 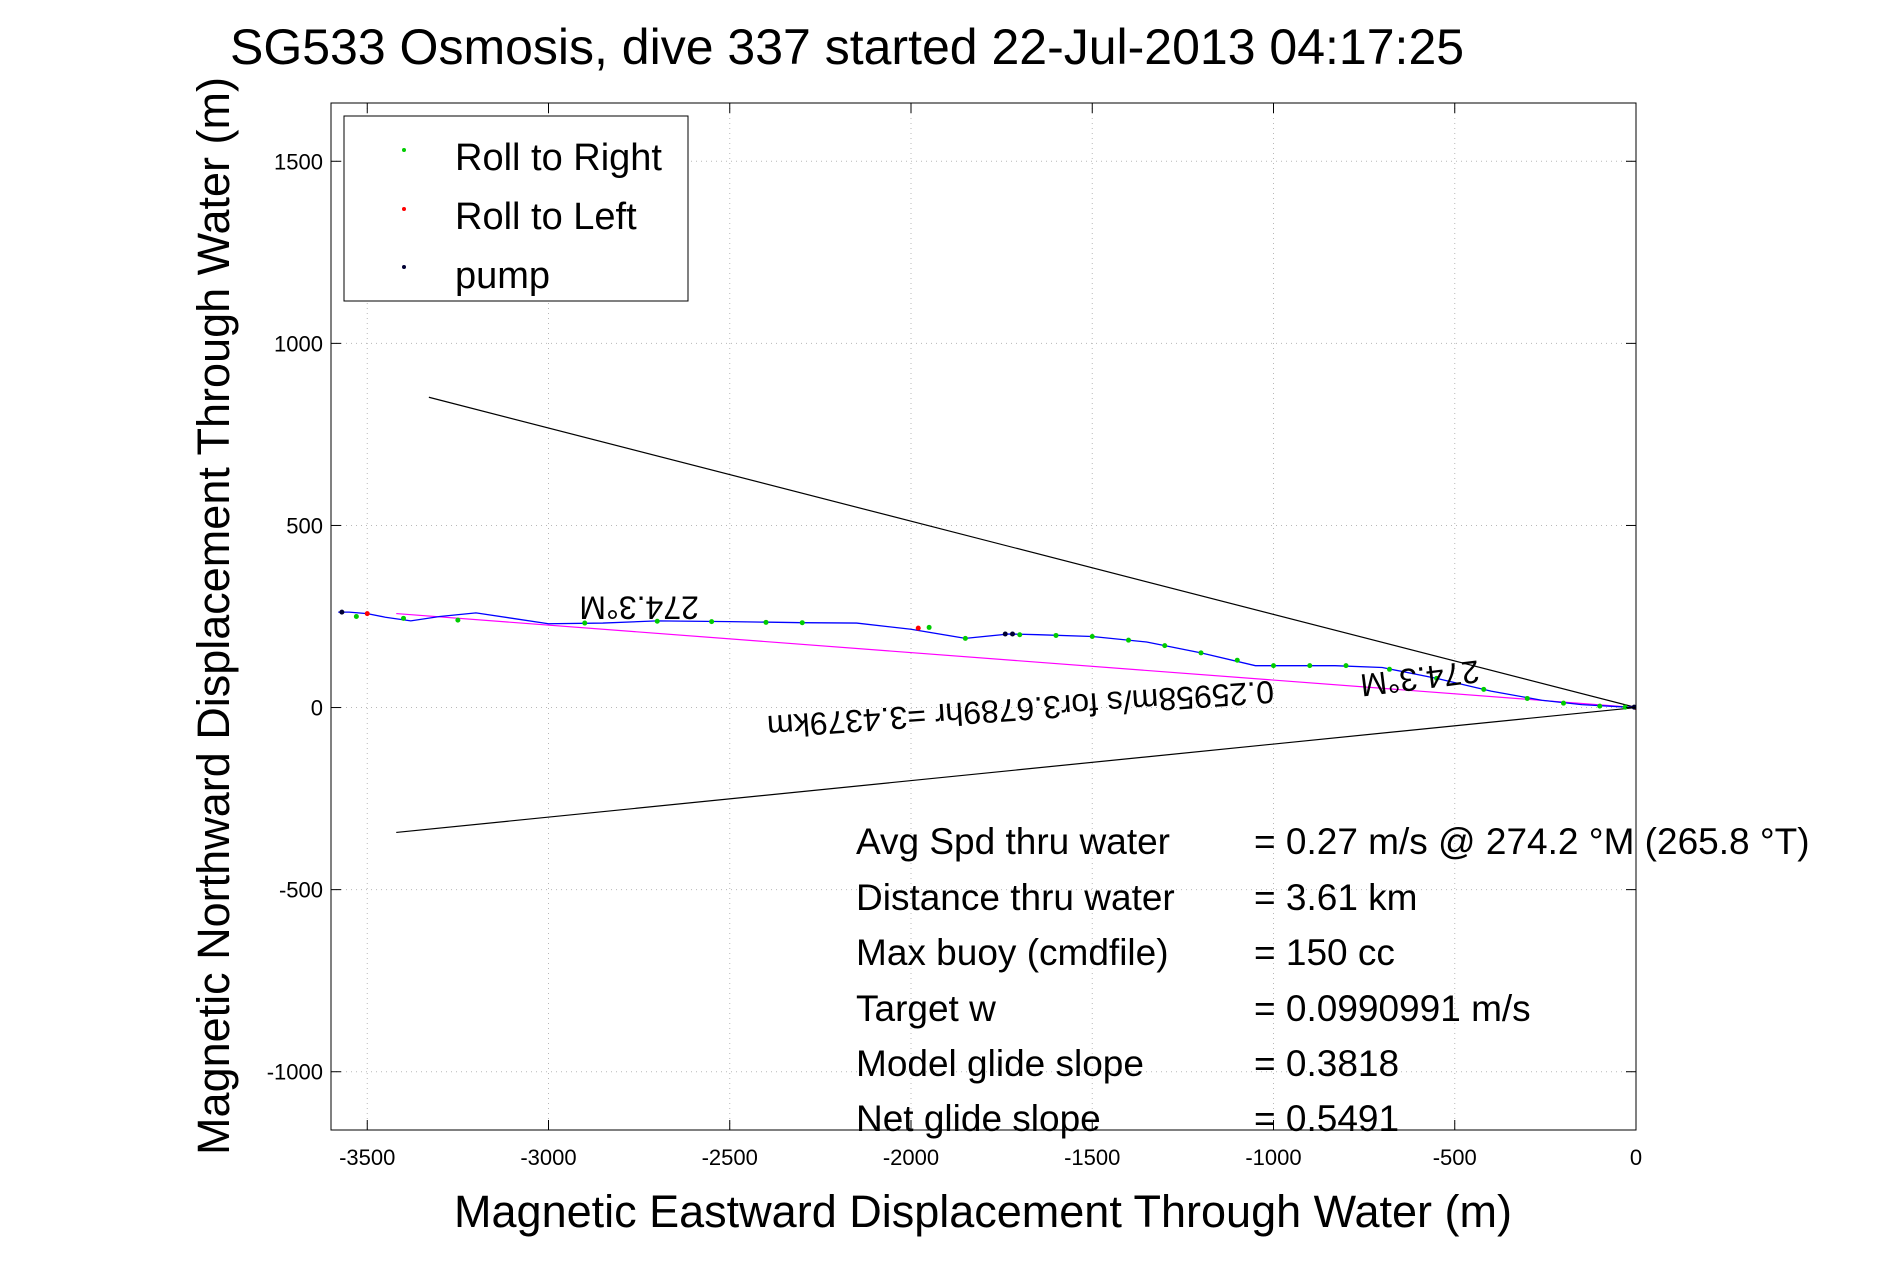 What do you see at coordinates (298, 161) in the screenshot?
I see `y-tick-label: 1500` at bounding box center [298, 161].